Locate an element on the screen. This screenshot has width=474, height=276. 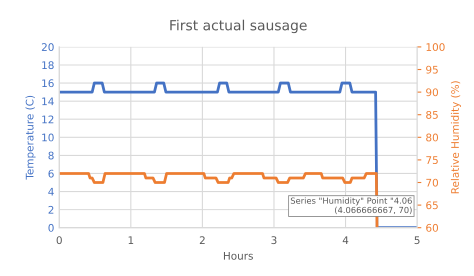
y2-tick-label: 75 is located at coordinates (432, 160).